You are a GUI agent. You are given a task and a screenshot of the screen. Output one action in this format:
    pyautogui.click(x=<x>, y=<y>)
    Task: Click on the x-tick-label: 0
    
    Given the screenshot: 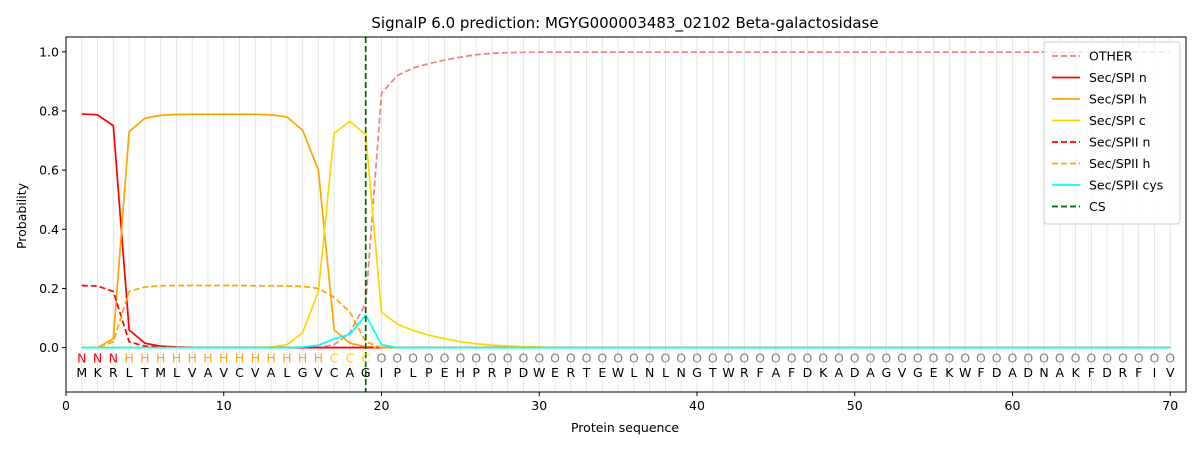 What is the action you would take?
    pyautogui.click(x=66, y=405)
    